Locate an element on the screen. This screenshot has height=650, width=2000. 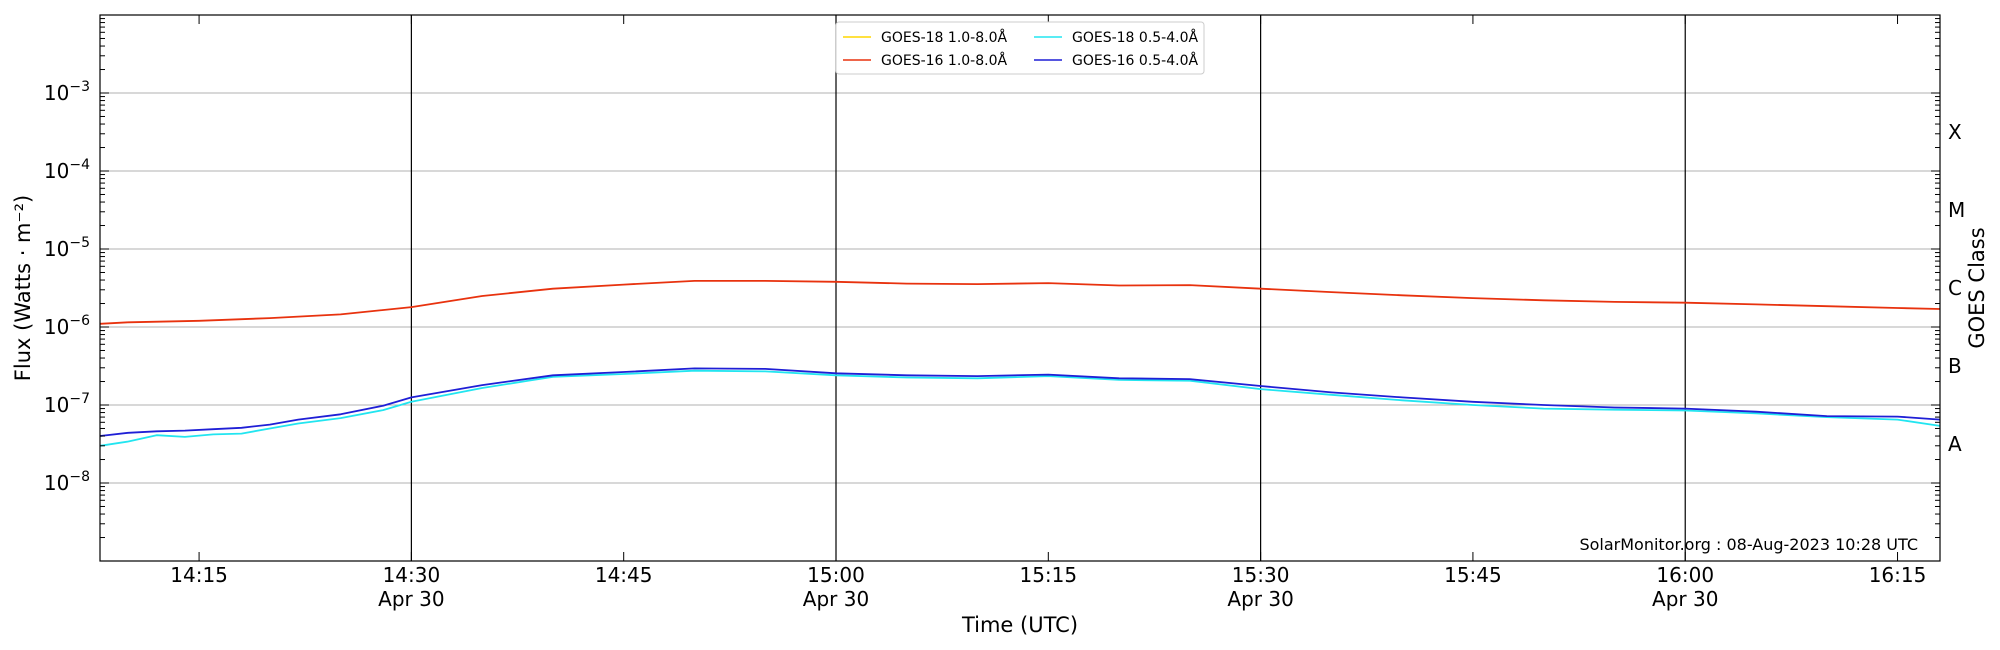
legend-label: GOES-16 1.0-8.0Å is located at coordinates (944, 60).